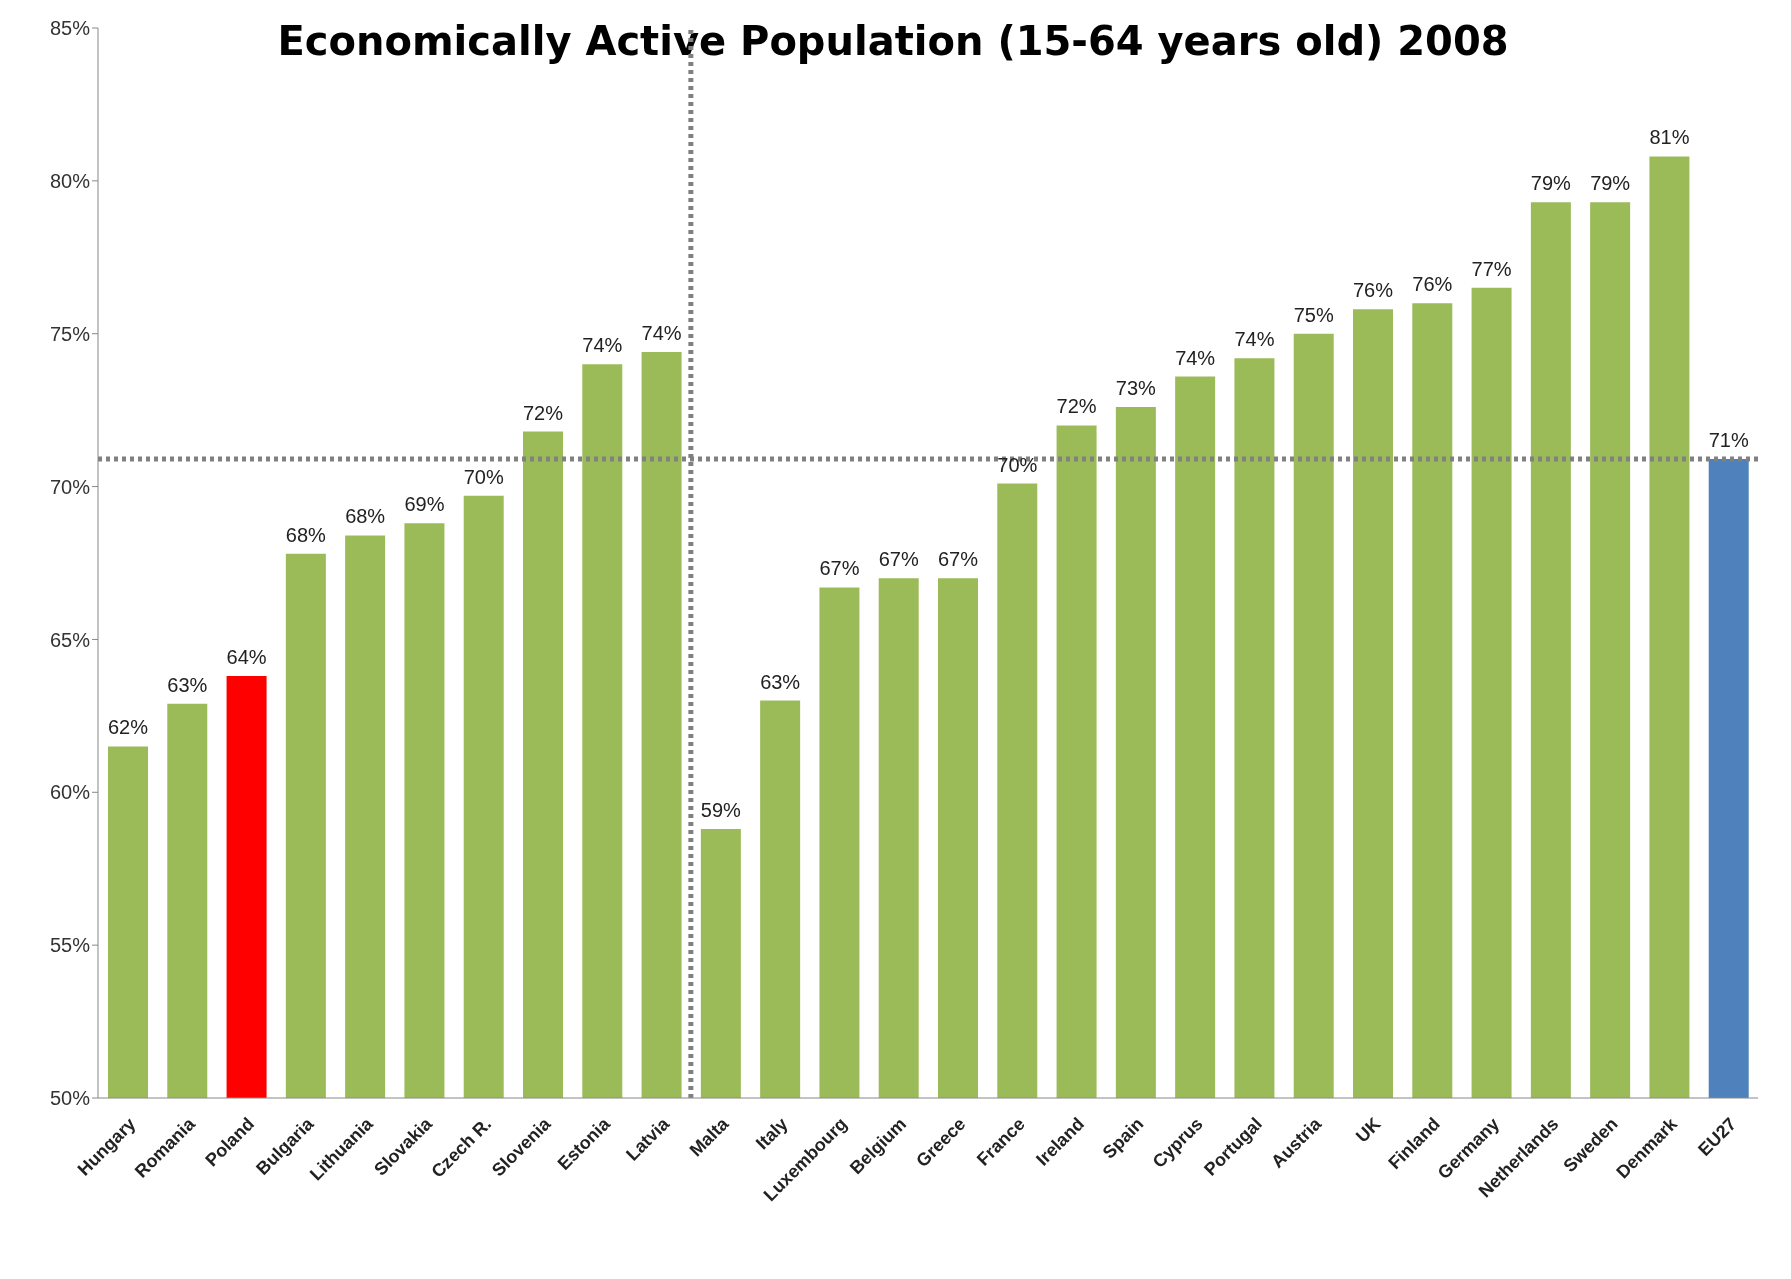  Describe the element at coordinates (893, 41) in the screenshot. I see `chart-title: Economically Active Population (15-64 years old) 2008` at that location.